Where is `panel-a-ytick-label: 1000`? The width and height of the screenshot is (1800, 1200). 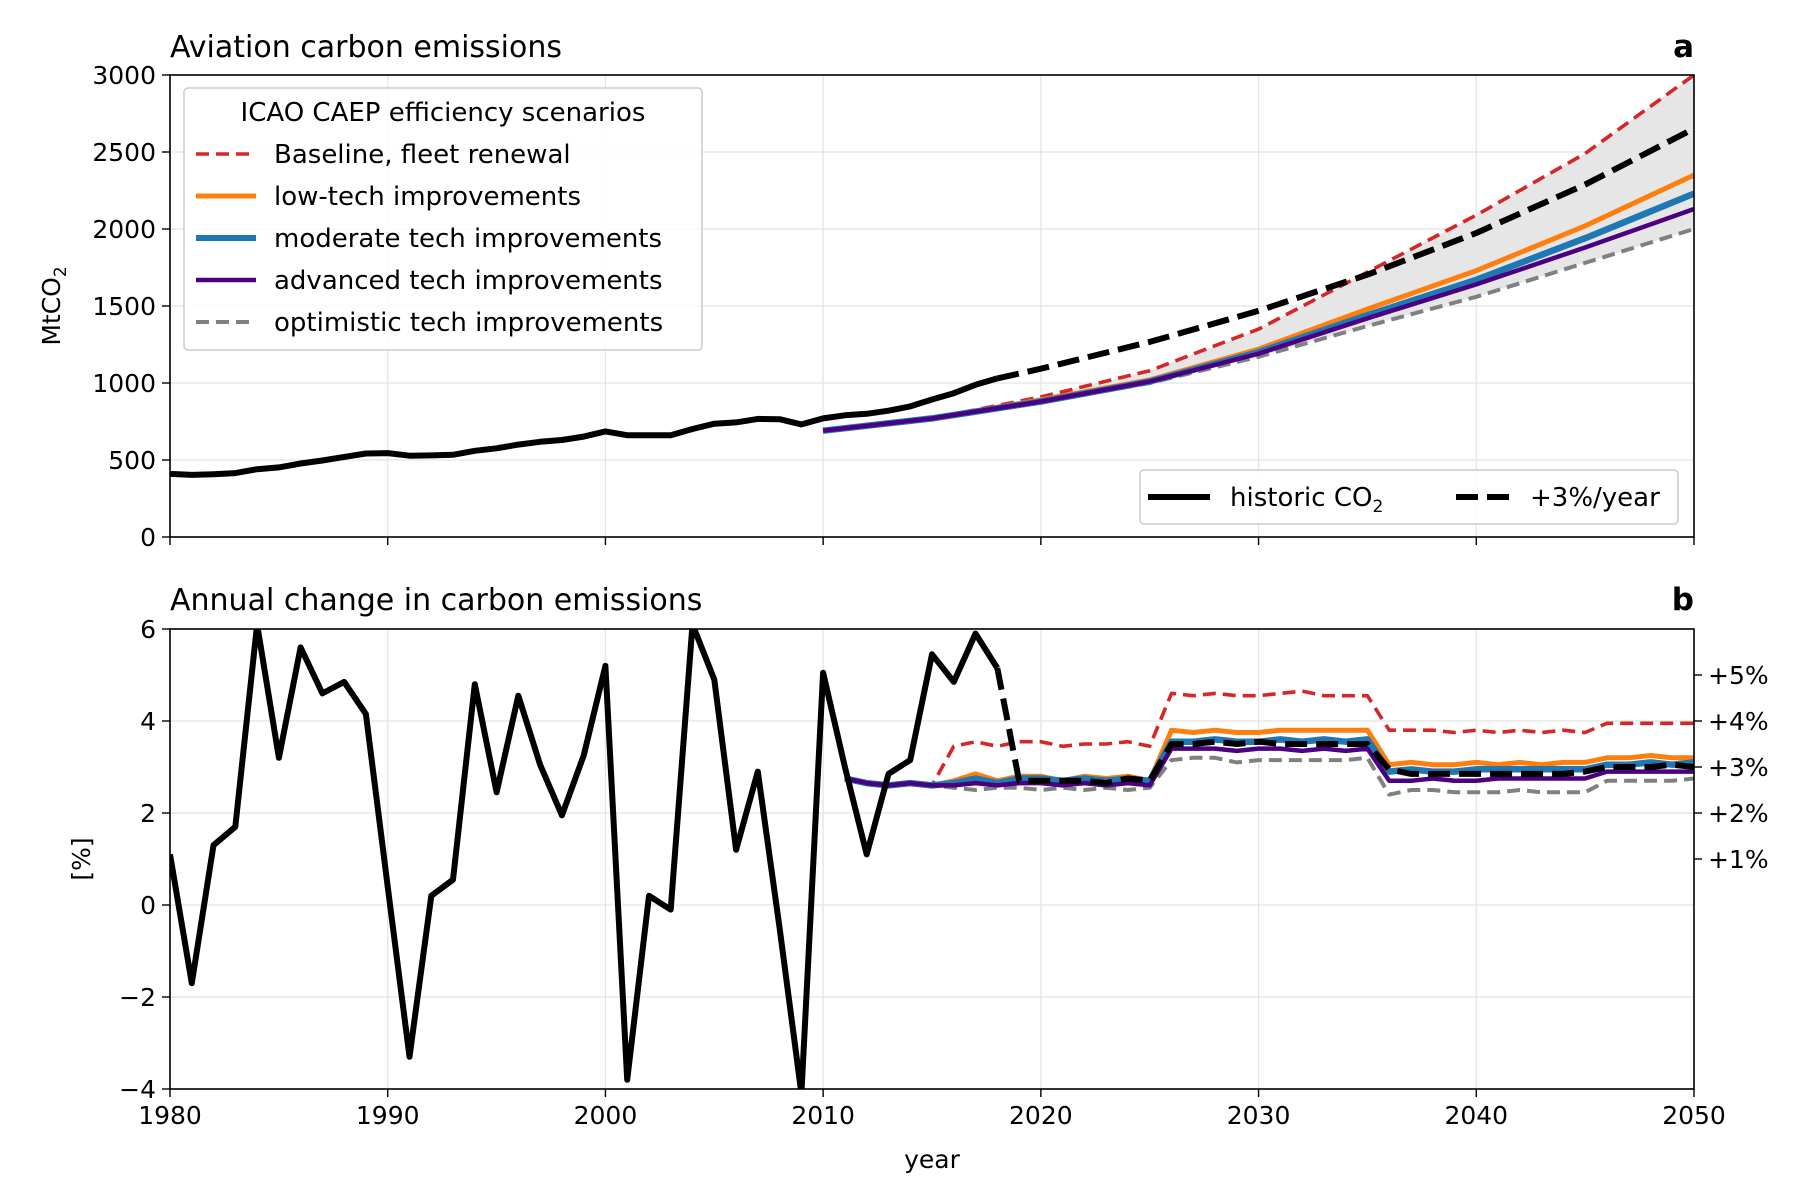
panel-a-ytick-label: 1000 is located at coordinates (124, 383).